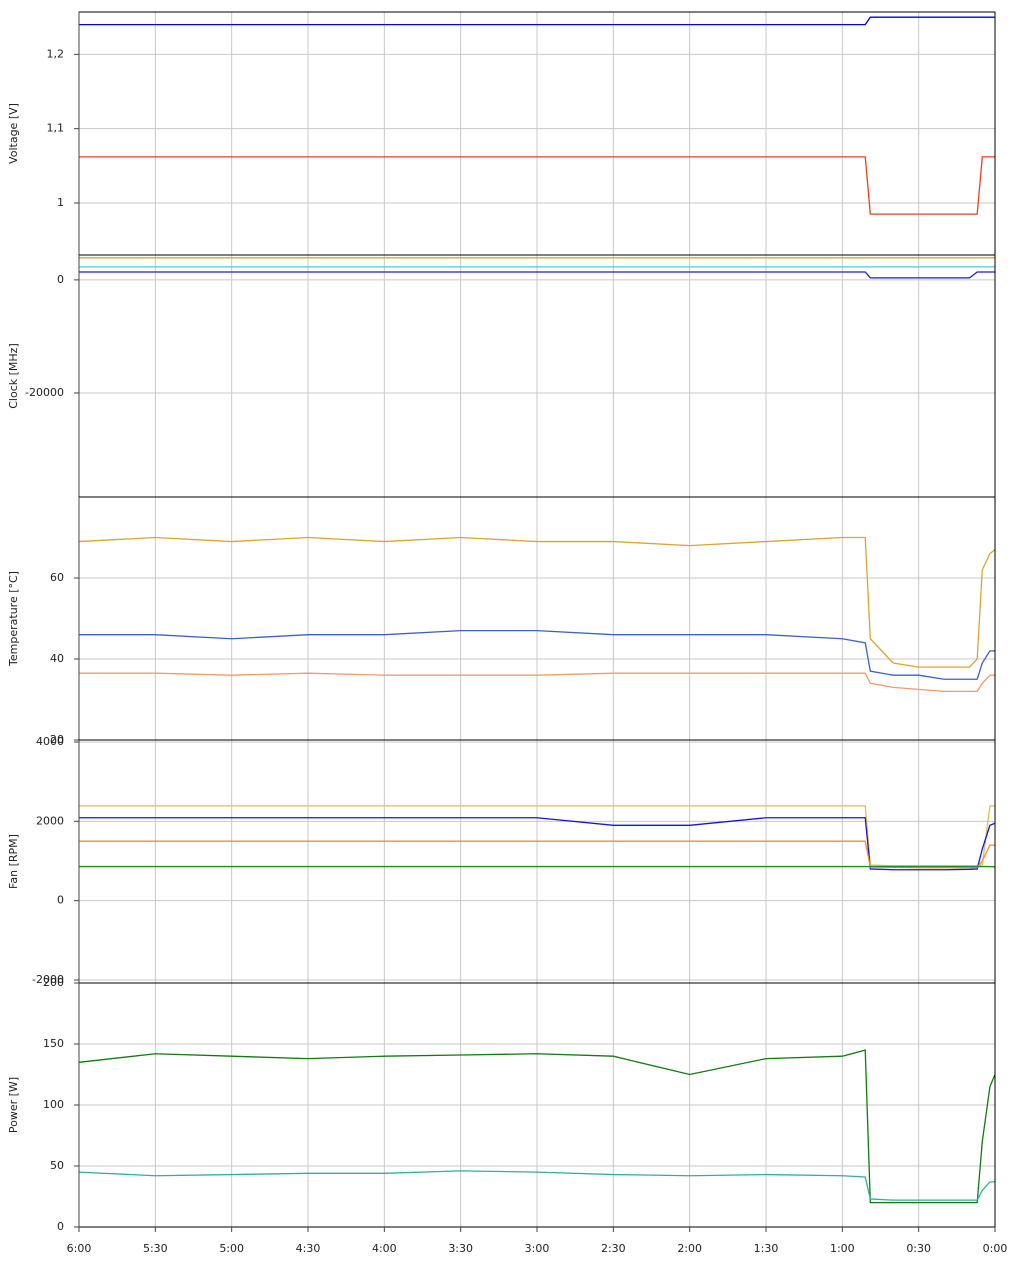  What do you see at coordinates (537, 1248) in the screenshot?
I see `x-tick-label: 3:00` at bounding box center [537, 1248].